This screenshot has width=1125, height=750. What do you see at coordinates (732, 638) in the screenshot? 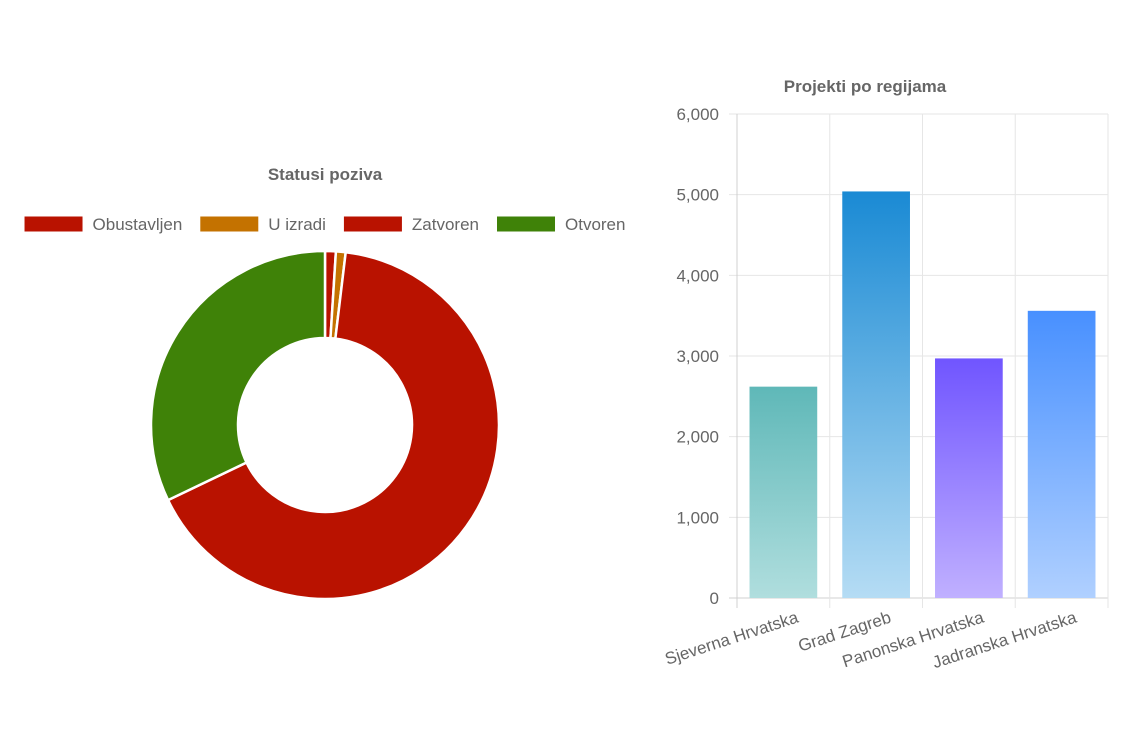
I see `x-tick-label: Sjeverna Hrvatska` at bounding box center [732, 638].